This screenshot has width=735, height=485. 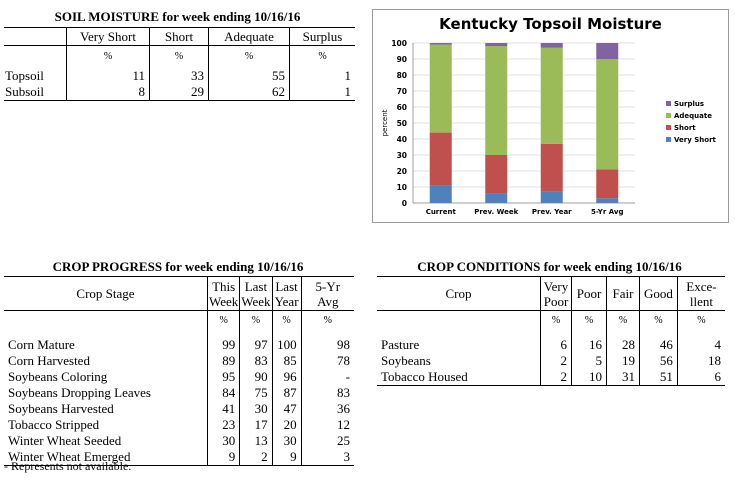 What do you see at coordinates (343, 360) in the screenshot?
I see `cell: 78` at bounding box center [343, 360].